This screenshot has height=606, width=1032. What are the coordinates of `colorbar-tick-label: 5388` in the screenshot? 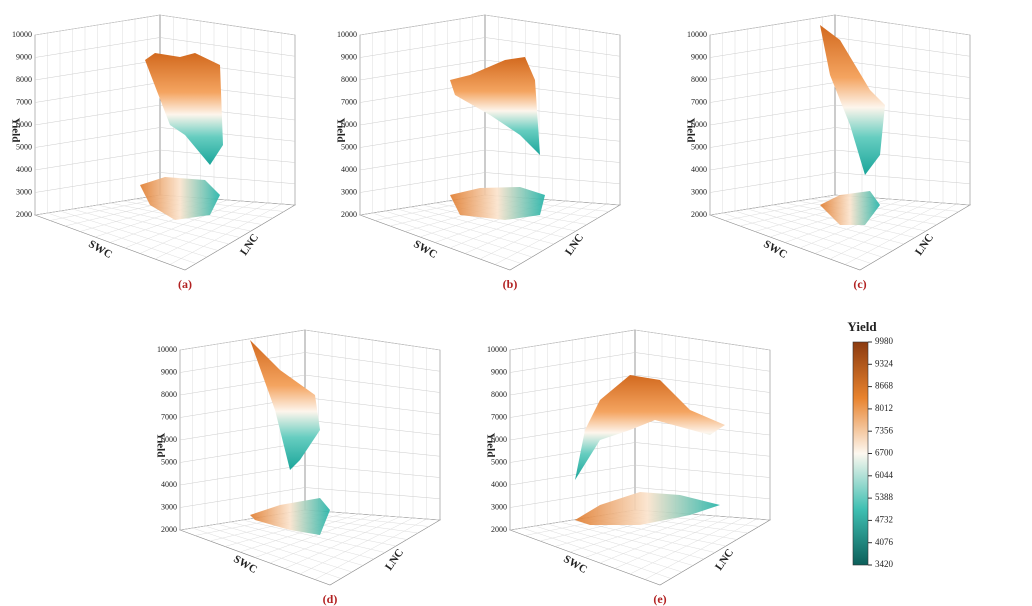 It's located at (884, 497).